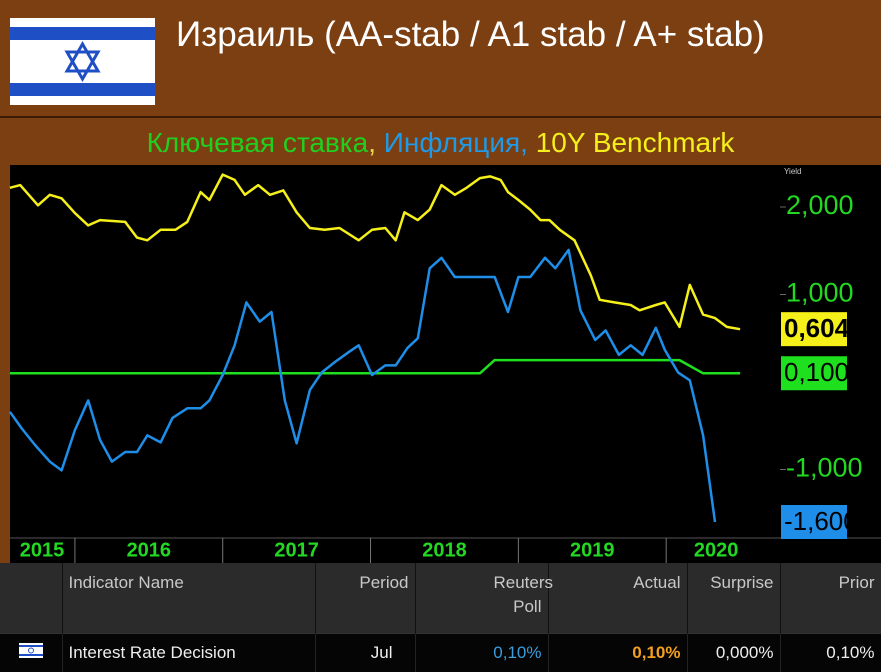 The width and height of the screenshot is (881, 672). Describe the element at coordinates (592, 550) in the screenshot. I see `x-tick-label: 2019` at that location.